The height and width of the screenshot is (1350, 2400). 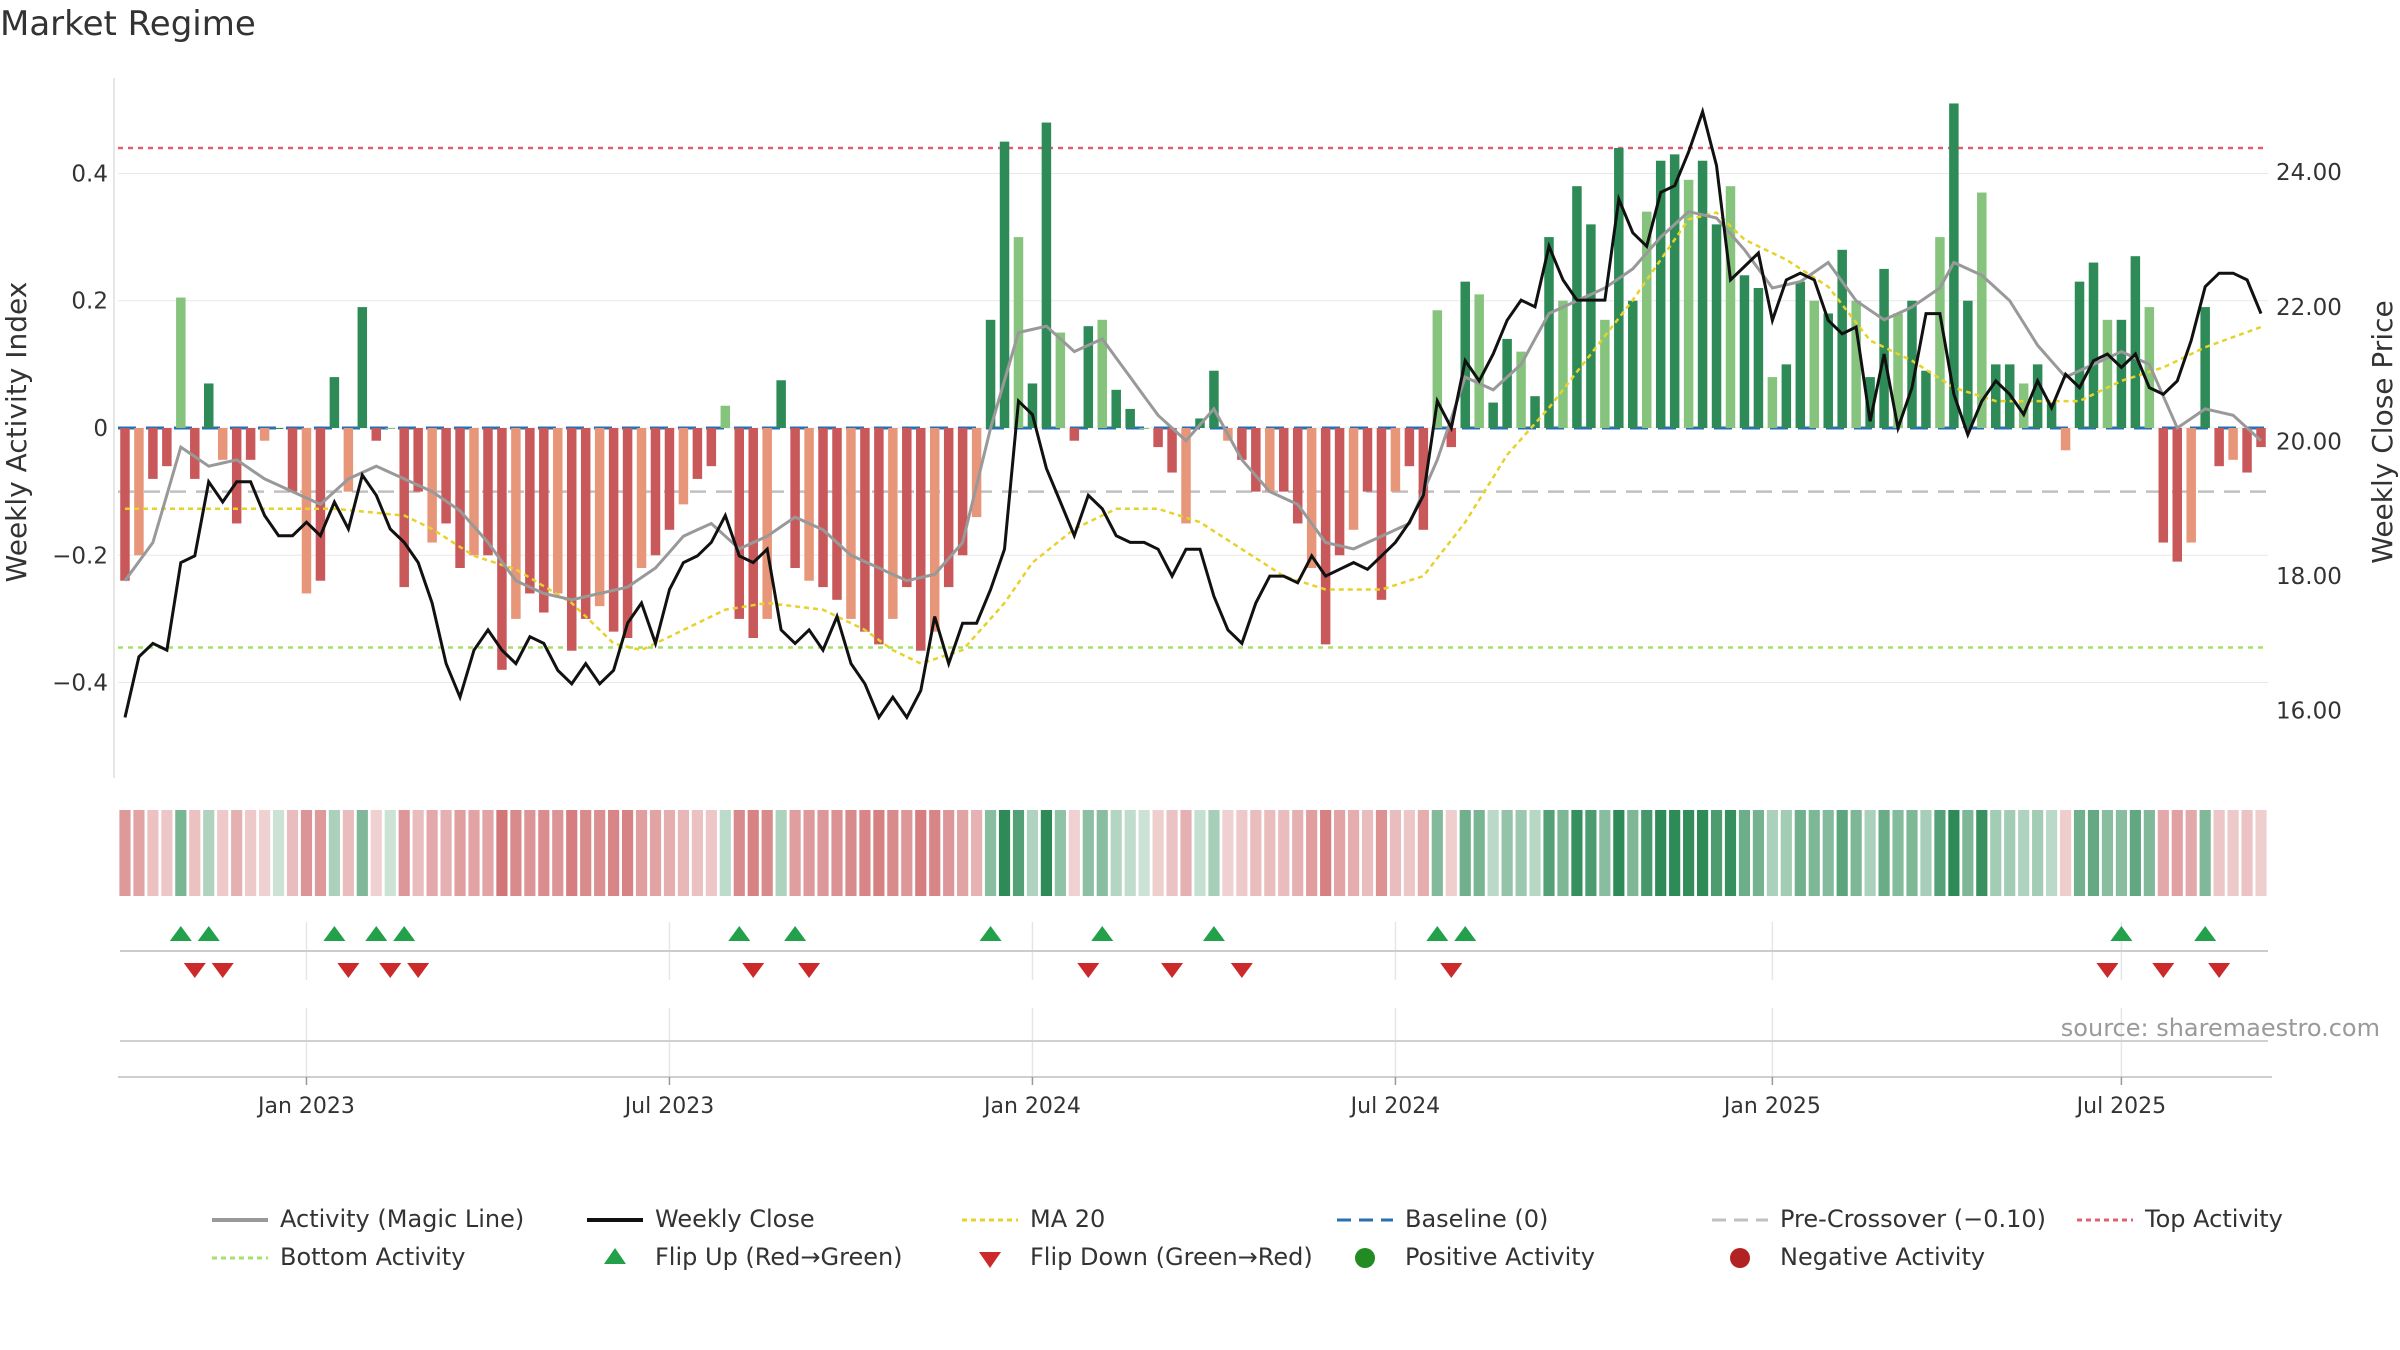 I want to click on flip-markers, so click(x=1194, y=951).